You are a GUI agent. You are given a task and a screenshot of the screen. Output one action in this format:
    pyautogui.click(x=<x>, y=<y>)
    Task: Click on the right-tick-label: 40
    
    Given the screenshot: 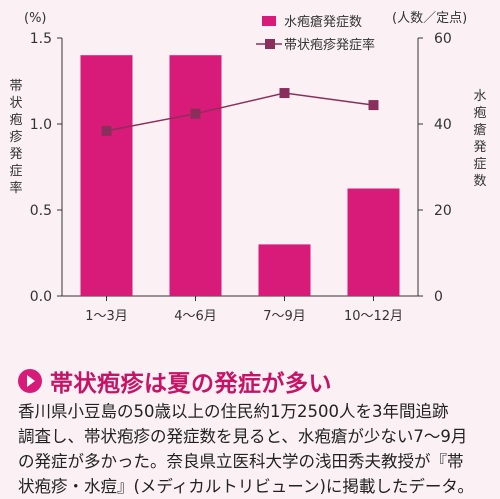 What is the action you would take?
    pyautogui.click(x=443, y=125)
    